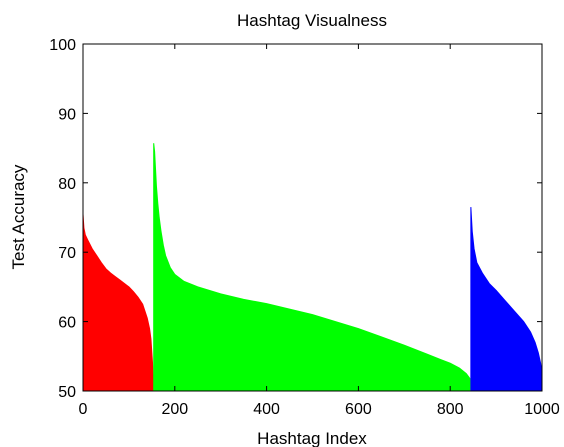 The height and width of the screenshot is (447, 564). What do you see at coordinates (83, 409) in the screenshot?
I see `x-tick-label: 0` at bounding box center [83, 409].